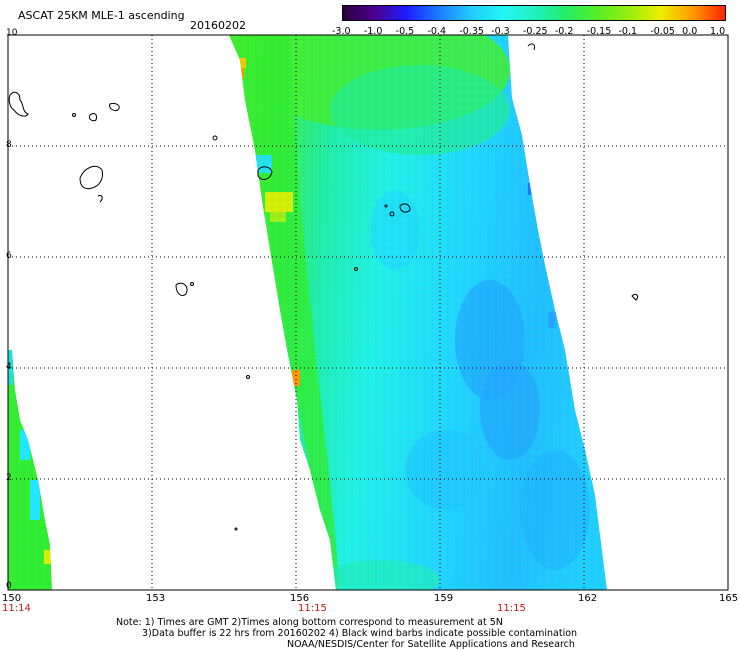 The width and height of the screenshot is (740, 650). Describe the element at coordinates (218, 25) in the screenshot. I see `map-date: 20160202` at that location.